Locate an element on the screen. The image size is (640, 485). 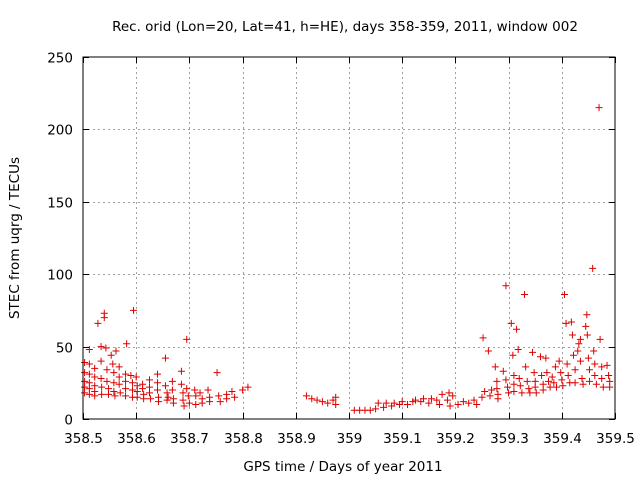
x-tick-label: 358.7 is located at coordinates (189, 439).